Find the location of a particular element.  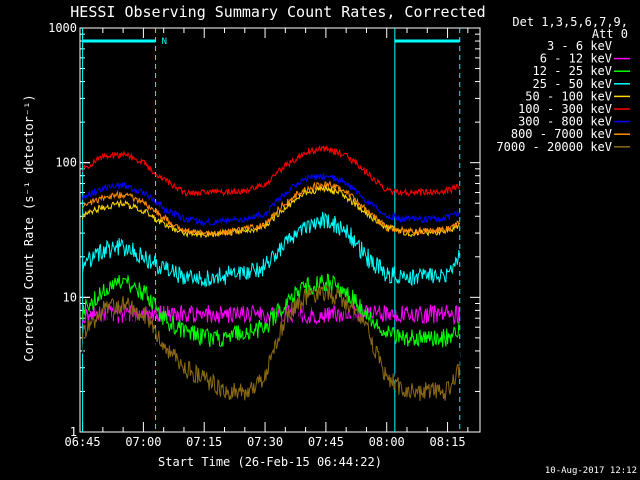

legend-label: 100 - 300 keV is located at coordinates (565, 109).